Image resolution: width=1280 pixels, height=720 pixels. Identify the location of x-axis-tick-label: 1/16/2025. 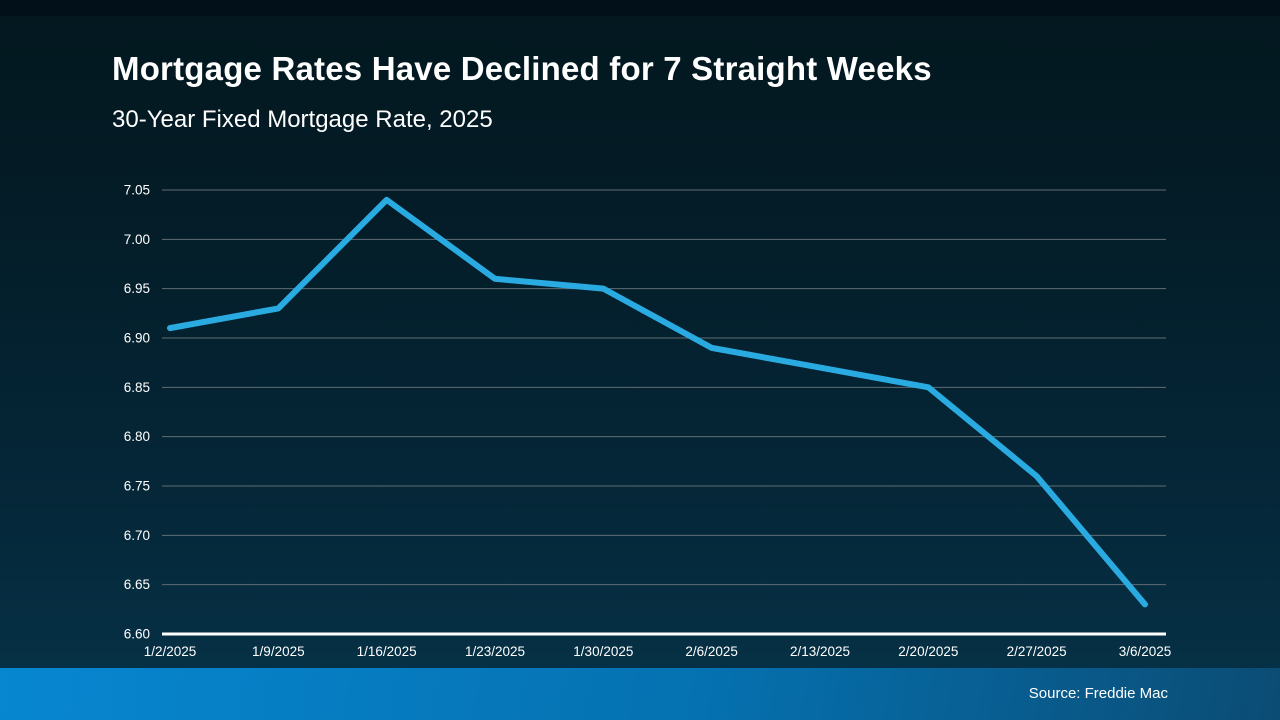
(387, 651).